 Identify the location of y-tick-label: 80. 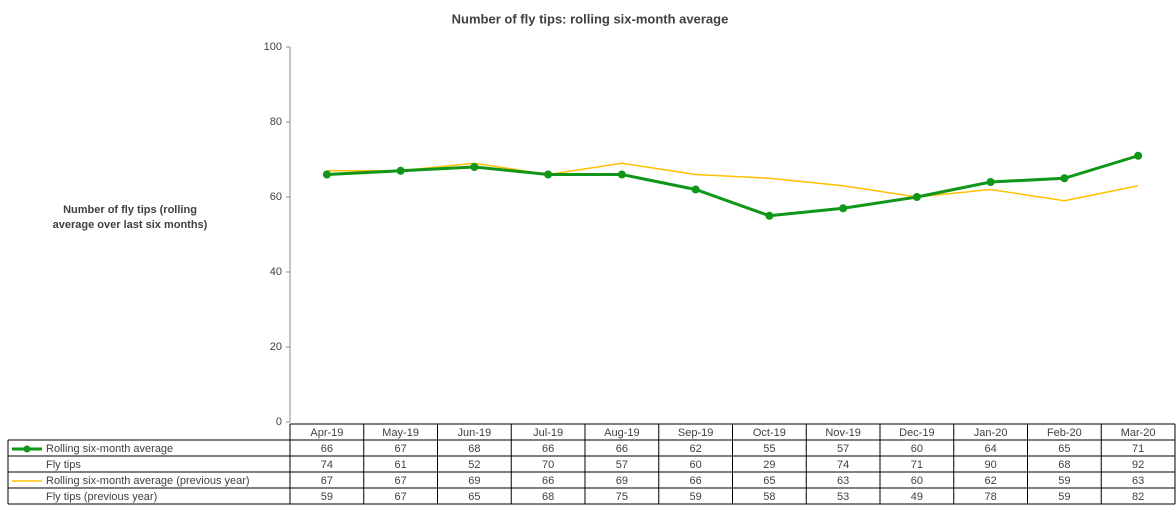
(276, 122).